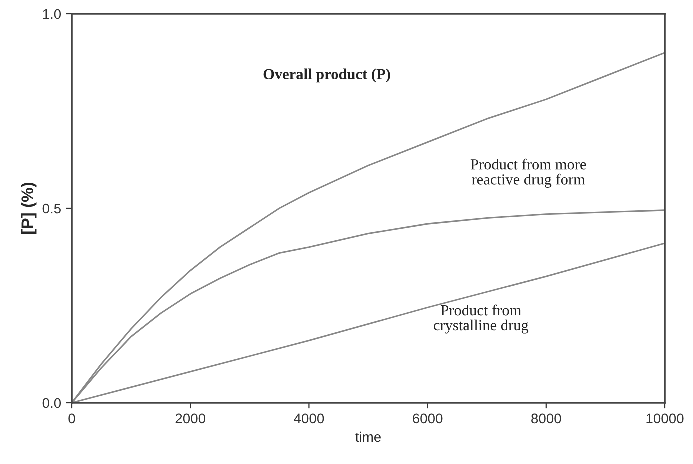  Describe the element at coordinates (547, 419) in the screenshot. I see `x-tick-label: 8000` at that location.